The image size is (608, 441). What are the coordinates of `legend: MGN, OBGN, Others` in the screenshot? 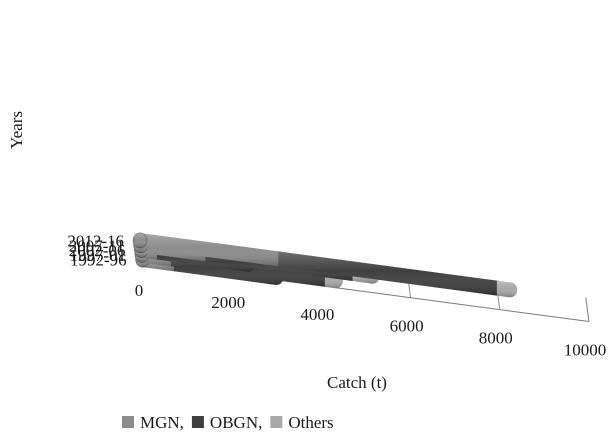 It's located at (228, 422).